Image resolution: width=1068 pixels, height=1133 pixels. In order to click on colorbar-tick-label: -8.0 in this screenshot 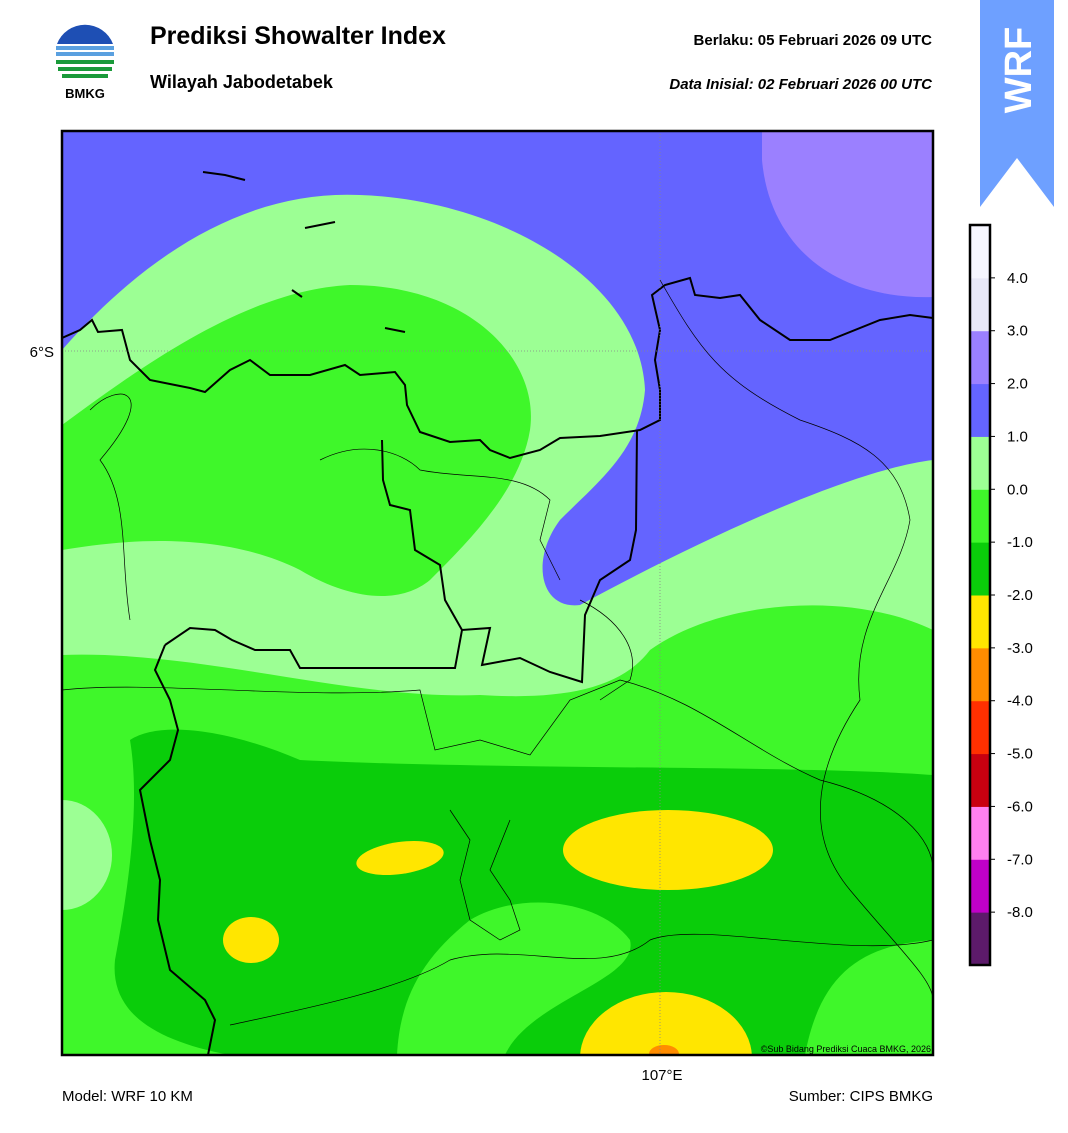, I will do `click(1020, 912)`.